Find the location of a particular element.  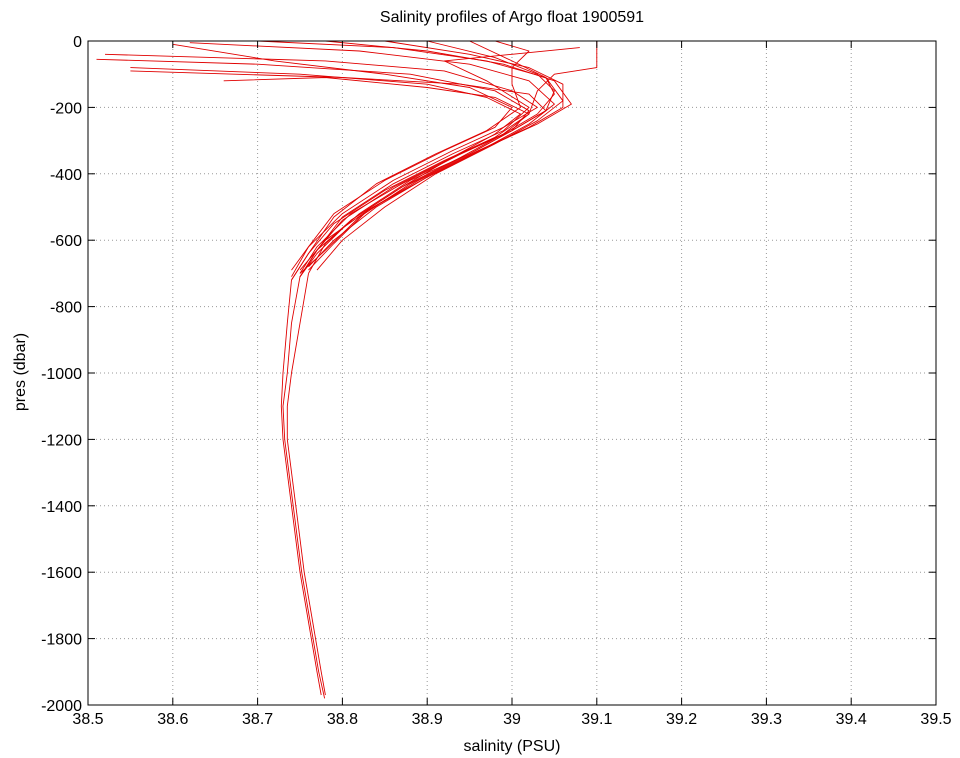

x-tick-label: 38.6 is located at coordinates (172, 719).